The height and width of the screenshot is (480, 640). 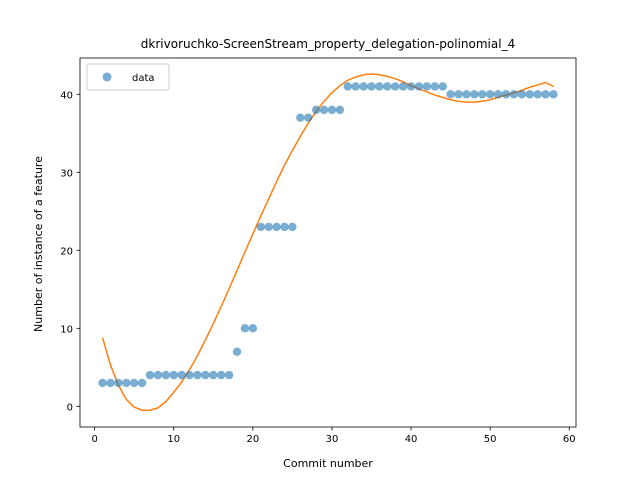 I want to click on y-tick-label: 30, so click(x=66, y=173).